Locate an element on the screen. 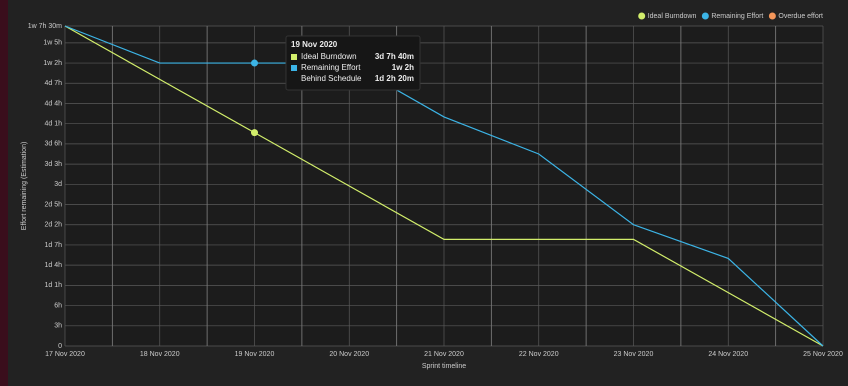 The width and height of the screenshot is (848, 386). y-tick-label: 1d 4h is located at coordinates (53, 265).